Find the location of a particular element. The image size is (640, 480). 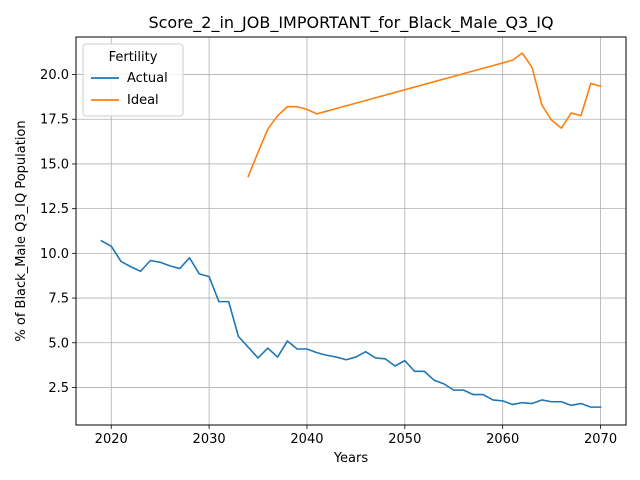

x-tick-label: 2070 is located at coordinates (600, 439).